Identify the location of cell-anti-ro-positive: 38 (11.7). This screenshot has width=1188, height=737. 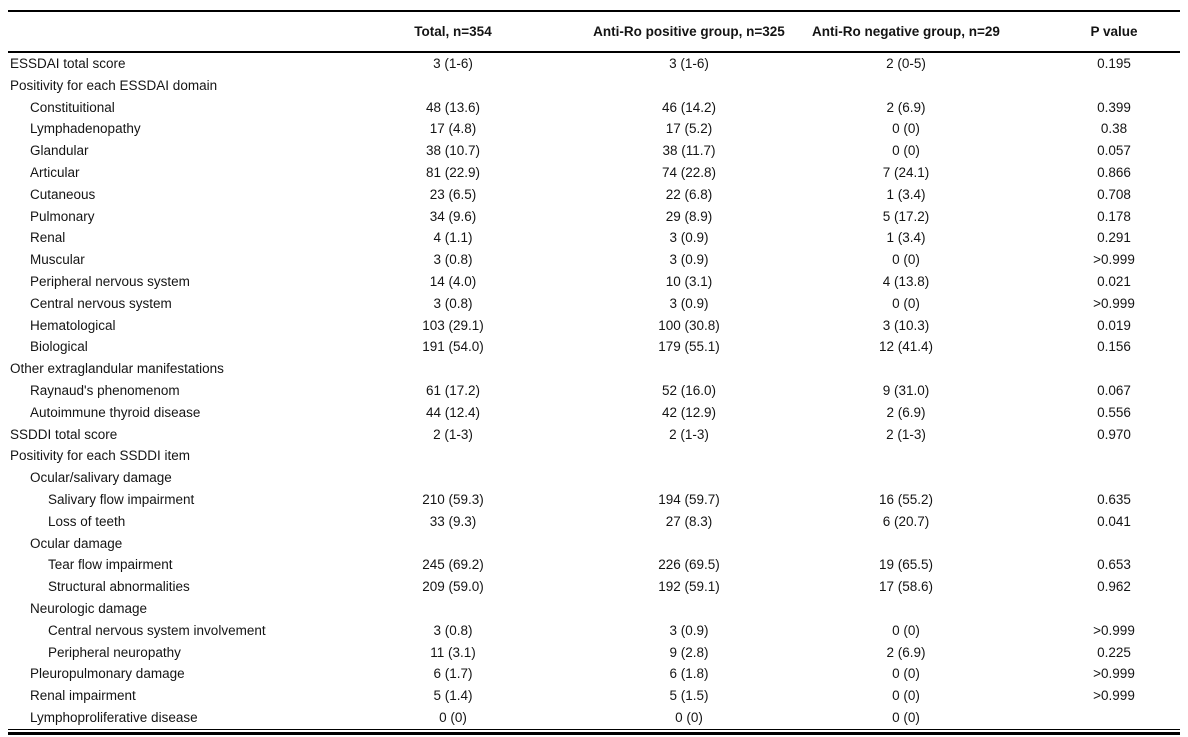
(689, 151).